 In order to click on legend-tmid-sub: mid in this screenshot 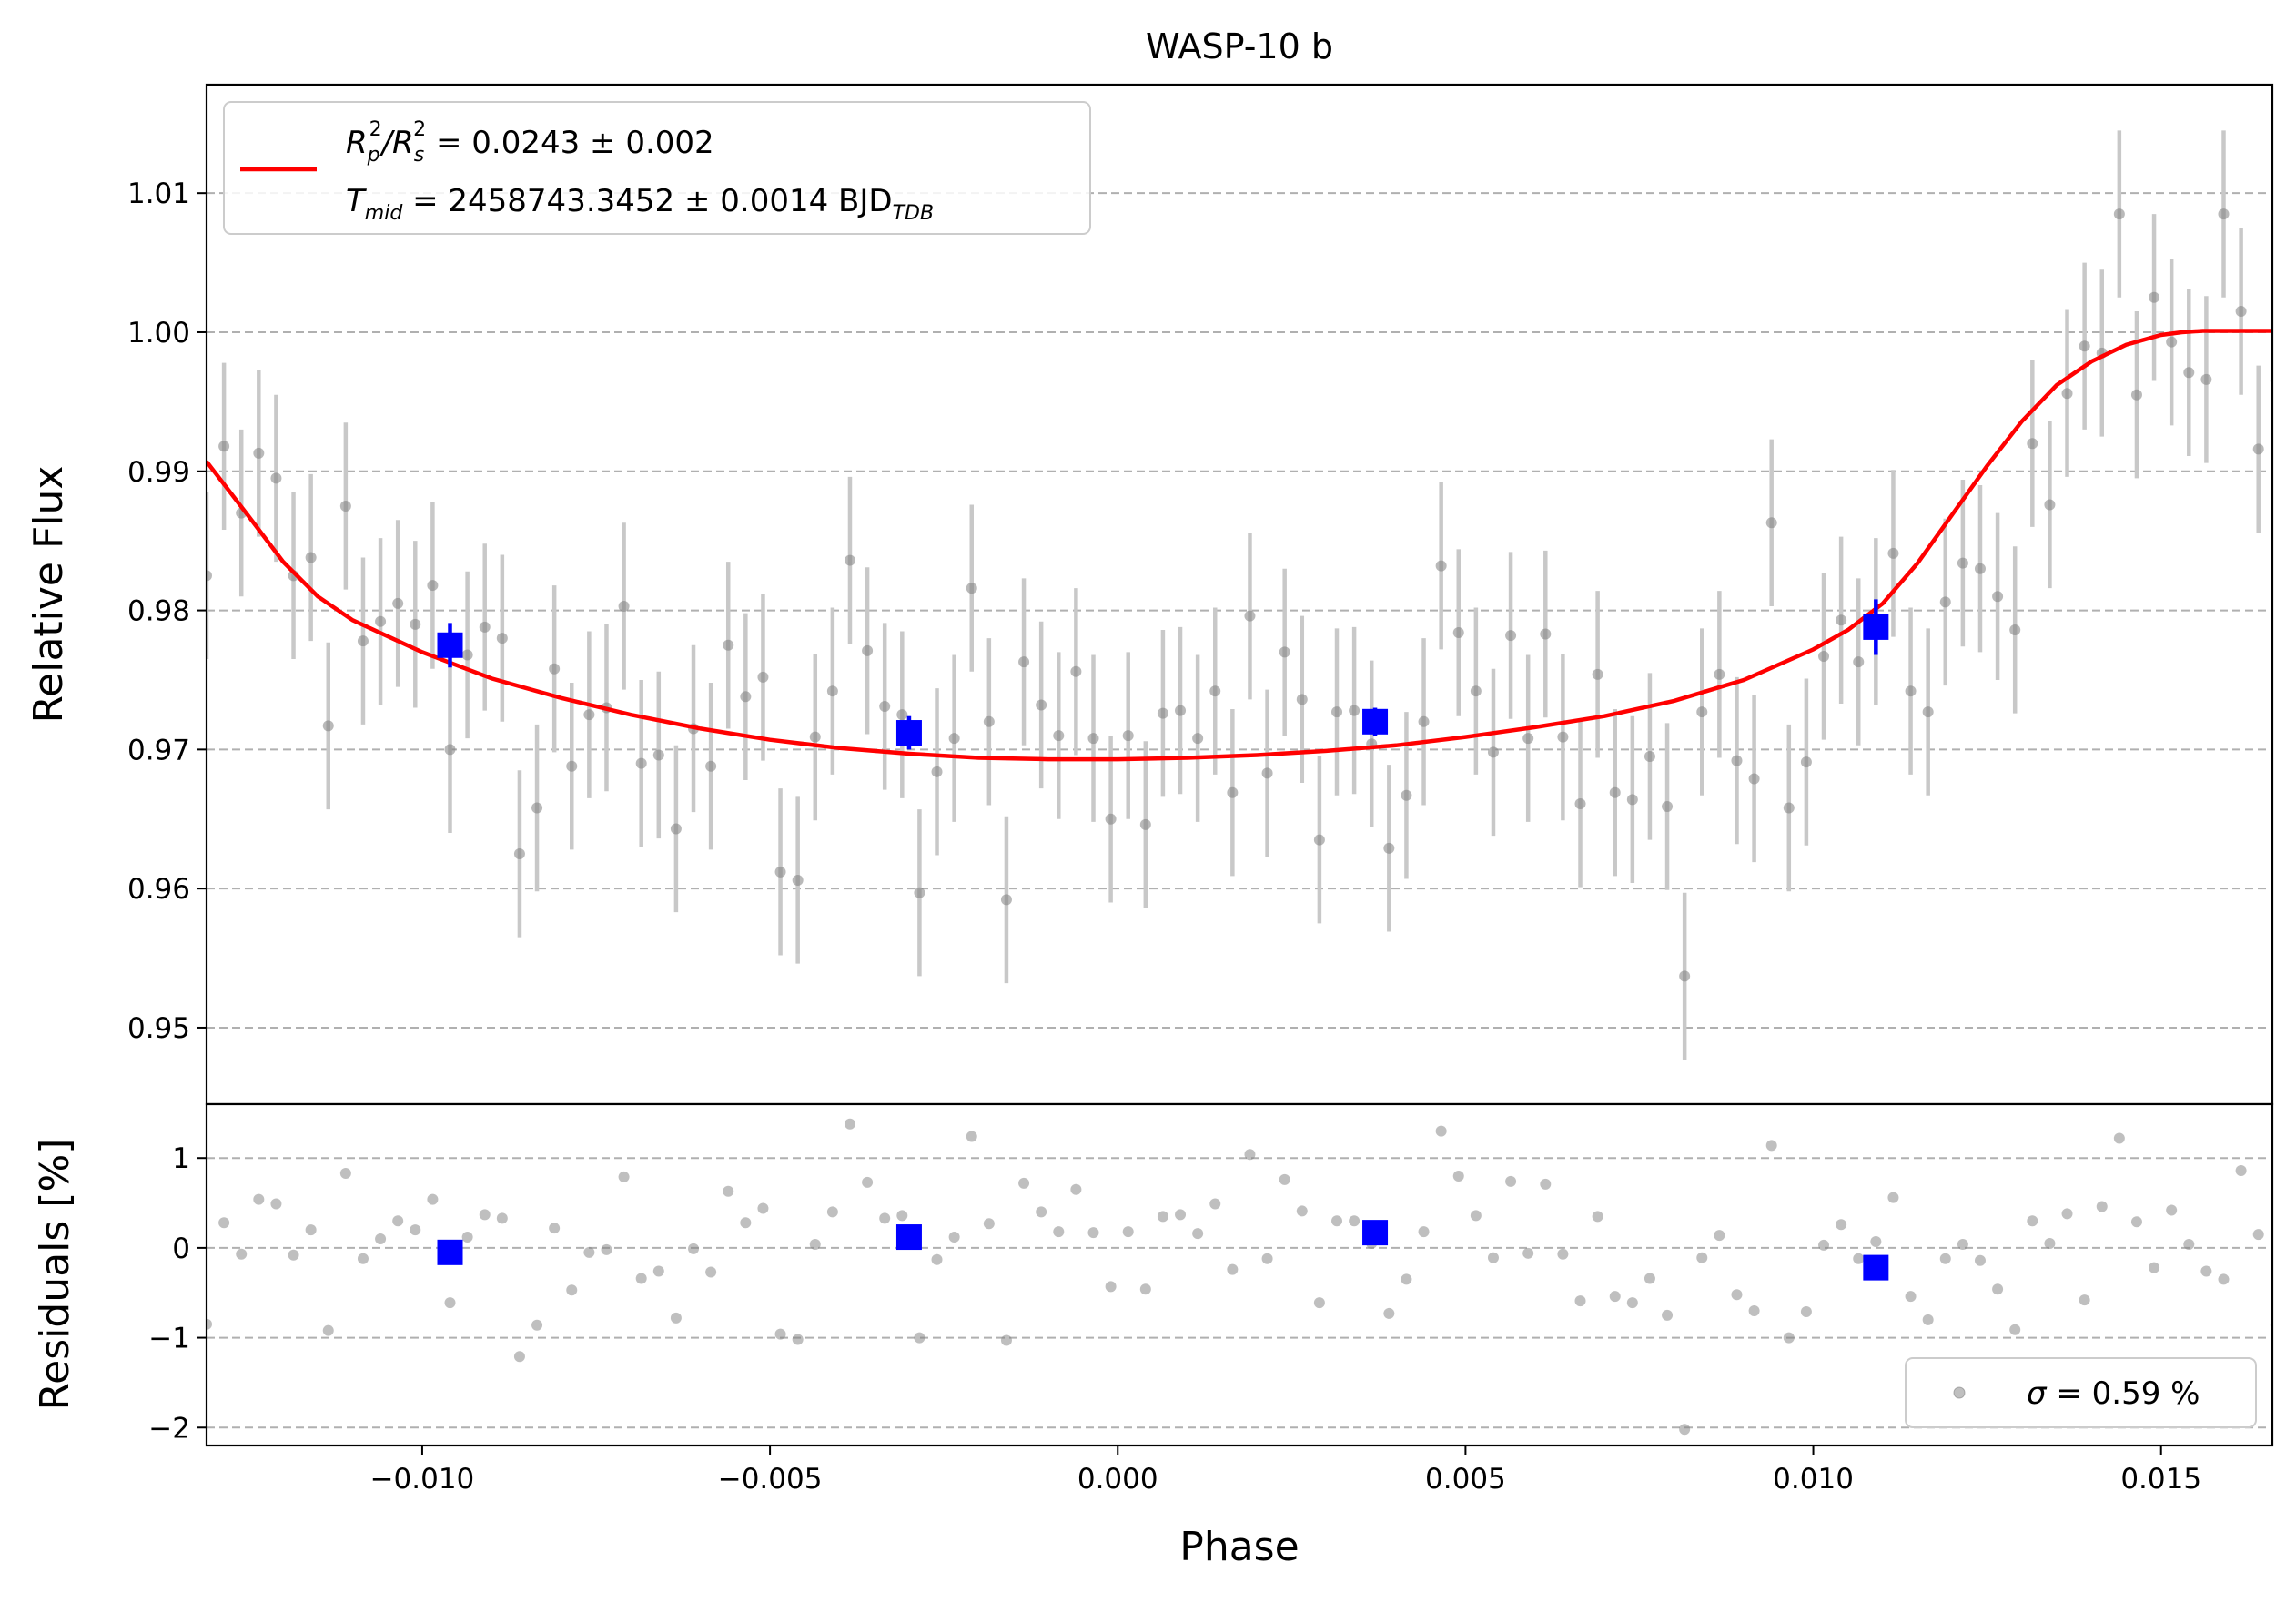, I will do `click(384, 213)`.